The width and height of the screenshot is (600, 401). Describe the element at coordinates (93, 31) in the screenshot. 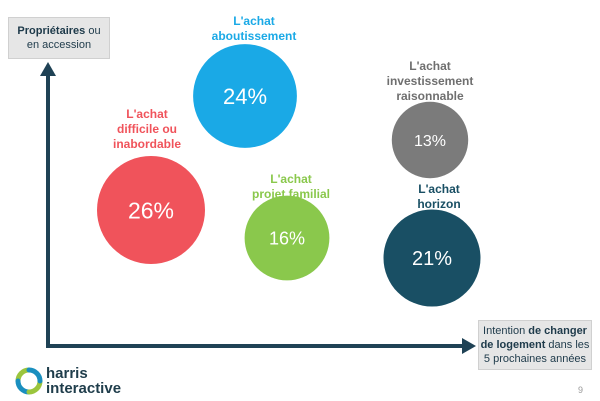

I see `y-axis-label-rest: ou` at that location.